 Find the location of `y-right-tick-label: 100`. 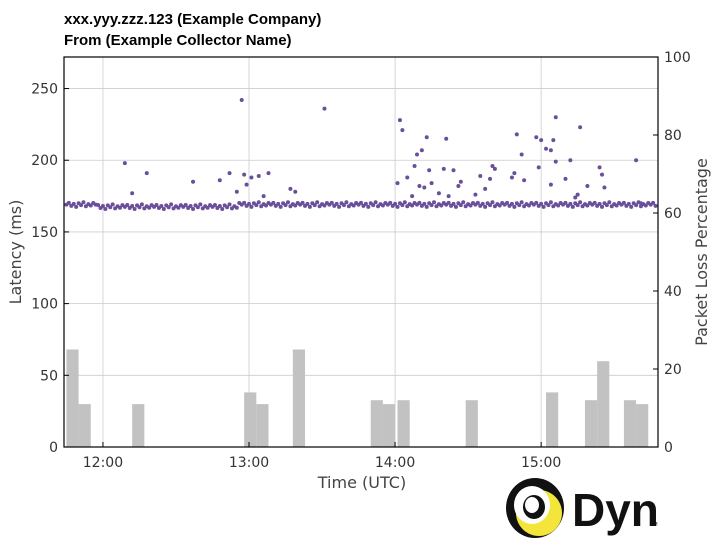

y-right-tick-label: 100 is located at coordinates (677, 58).